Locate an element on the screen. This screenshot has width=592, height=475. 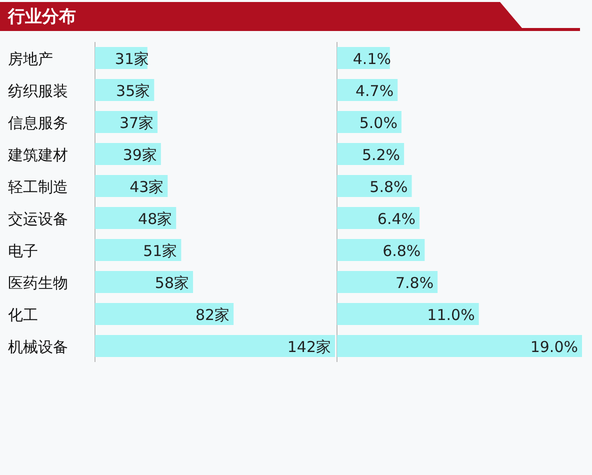
data-label: 31家 is located at coordinates (131, 59).